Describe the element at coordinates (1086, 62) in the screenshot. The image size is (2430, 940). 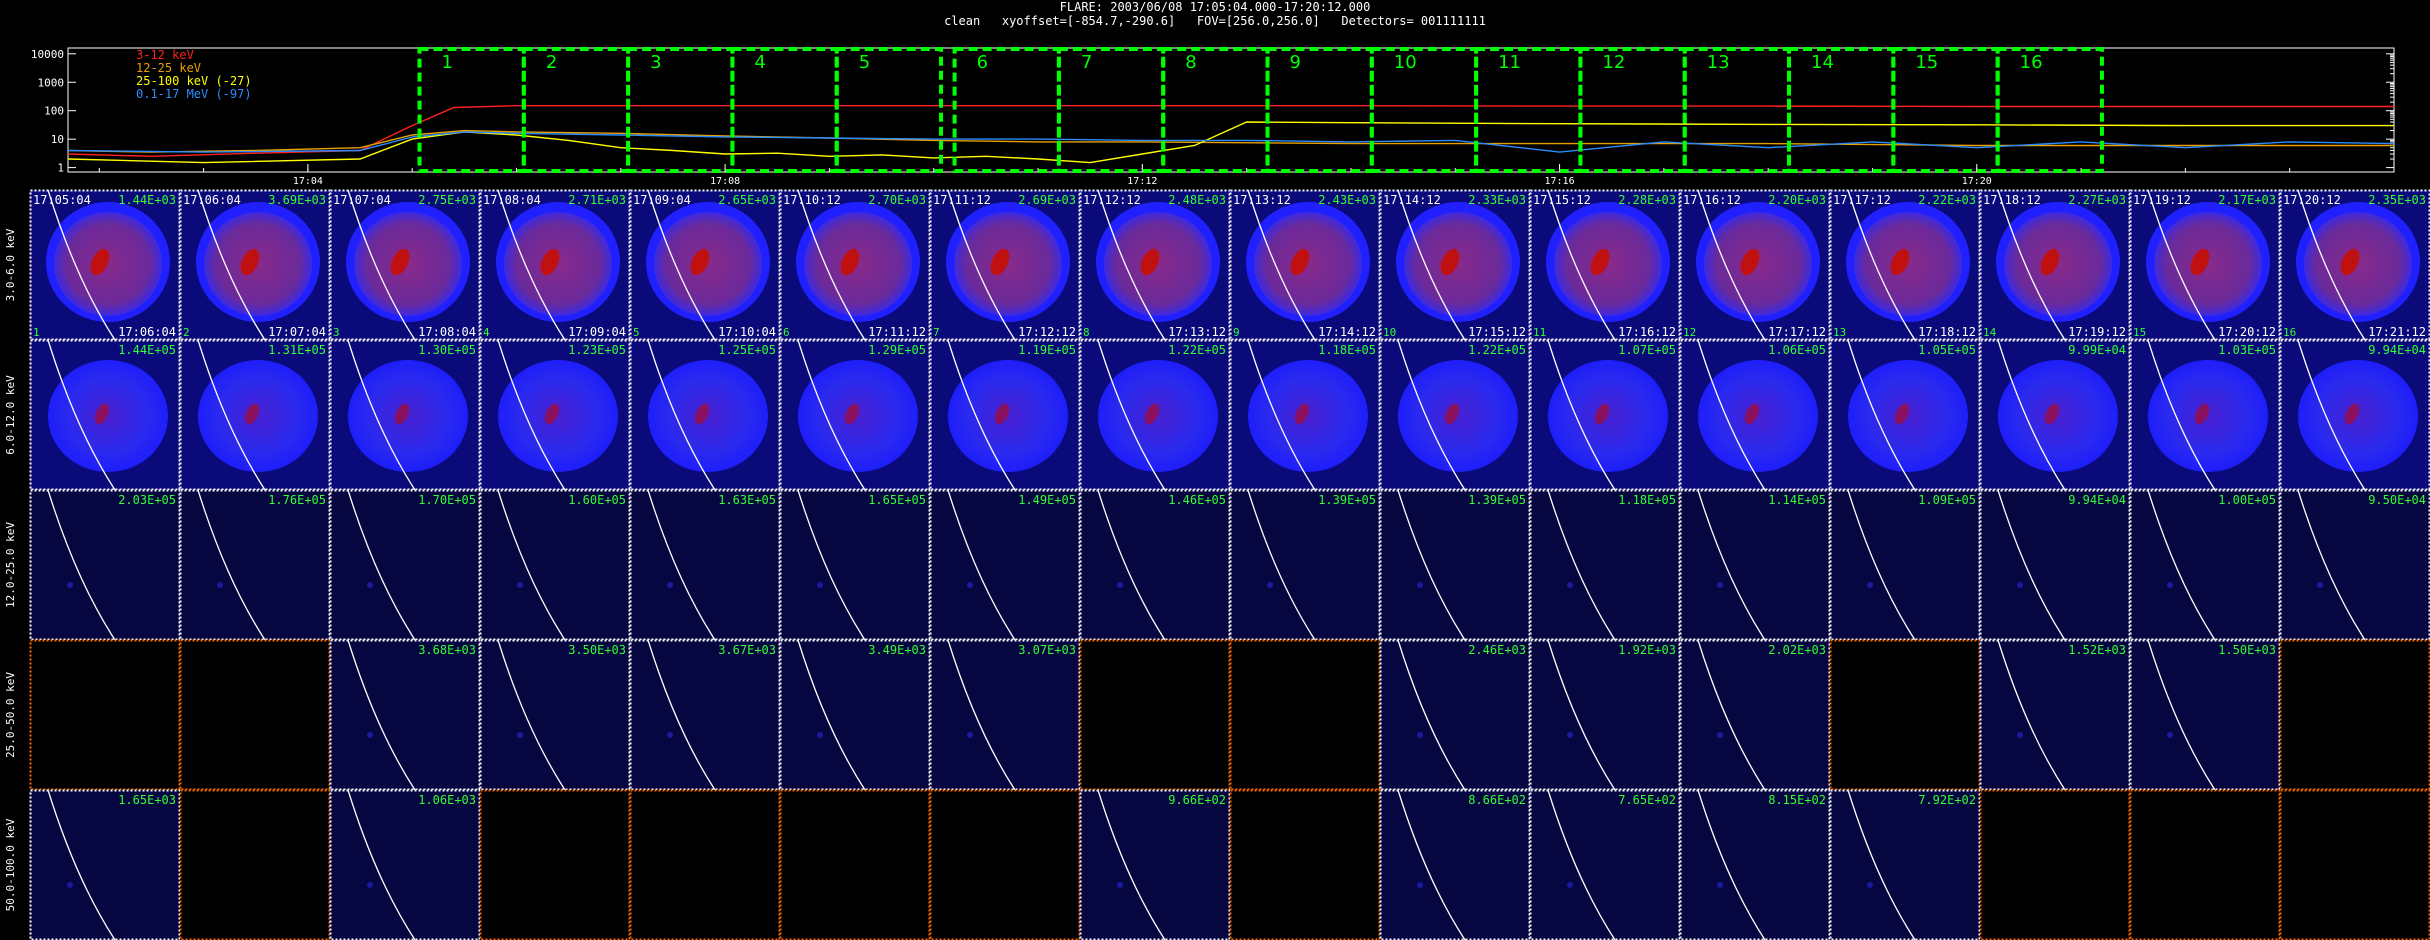
I see `interval-label: 7` at that location.